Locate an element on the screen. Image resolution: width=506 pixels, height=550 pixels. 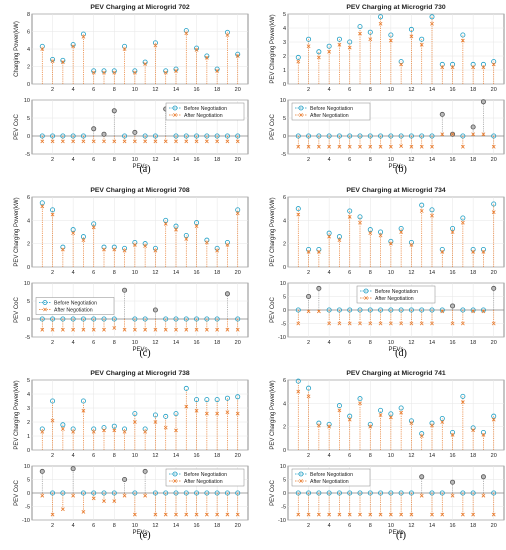
y-tick-label: 3 is located at coordinates (28, 409).